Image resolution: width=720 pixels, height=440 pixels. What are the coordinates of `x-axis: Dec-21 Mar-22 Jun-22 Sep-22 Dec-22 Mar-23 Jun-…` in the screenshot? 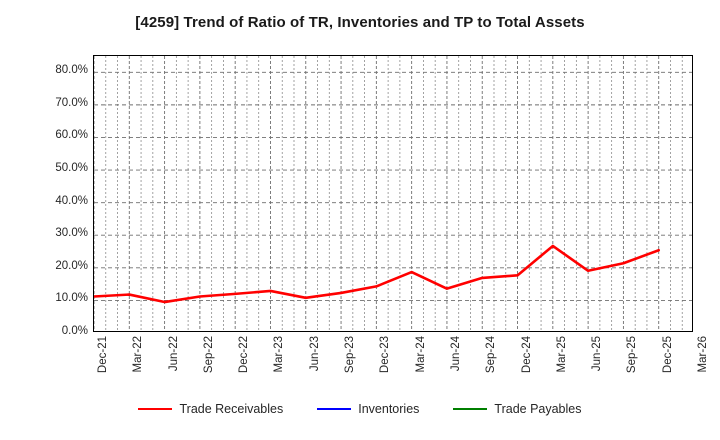 It's located at (401, 366).